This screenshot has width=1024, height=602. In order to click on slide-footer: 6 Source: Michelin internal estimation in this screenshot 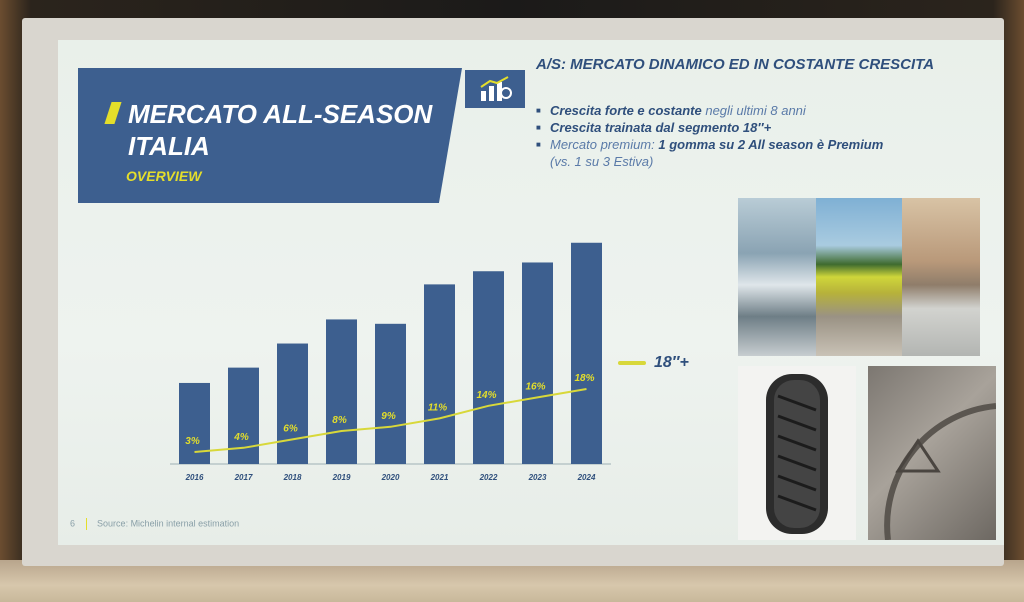, I will do `click(154, 524)`.